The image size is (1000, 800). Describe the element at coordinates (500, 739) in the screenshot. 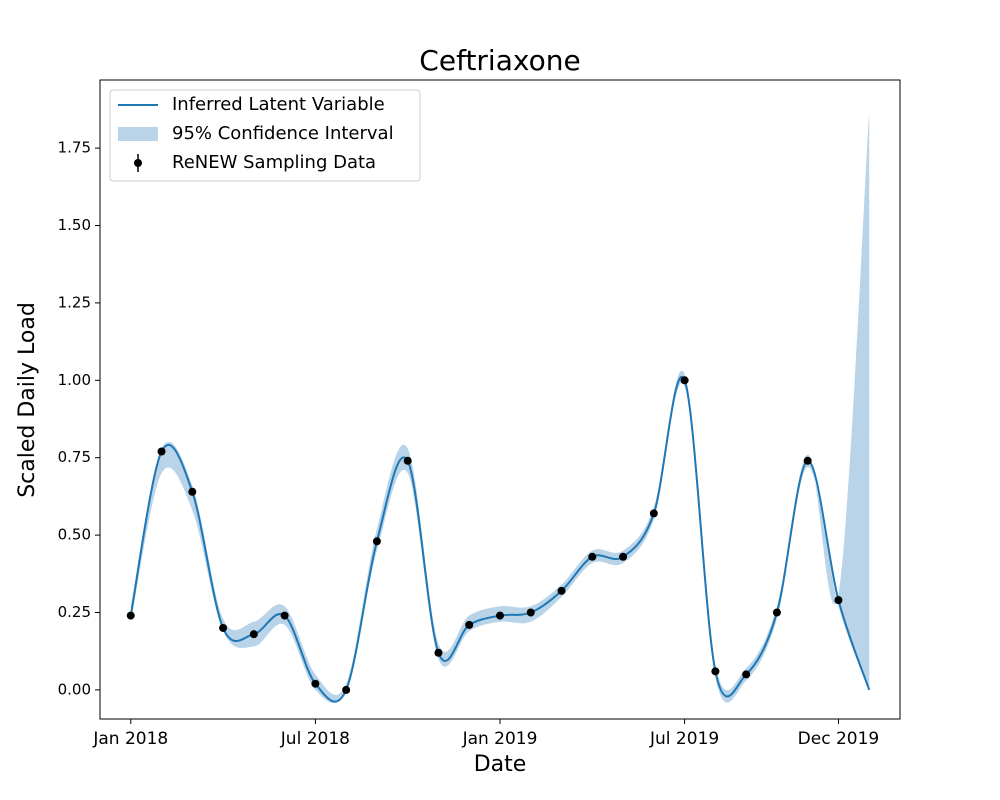

I see `x-tick-label: Jan 2019` at that location.